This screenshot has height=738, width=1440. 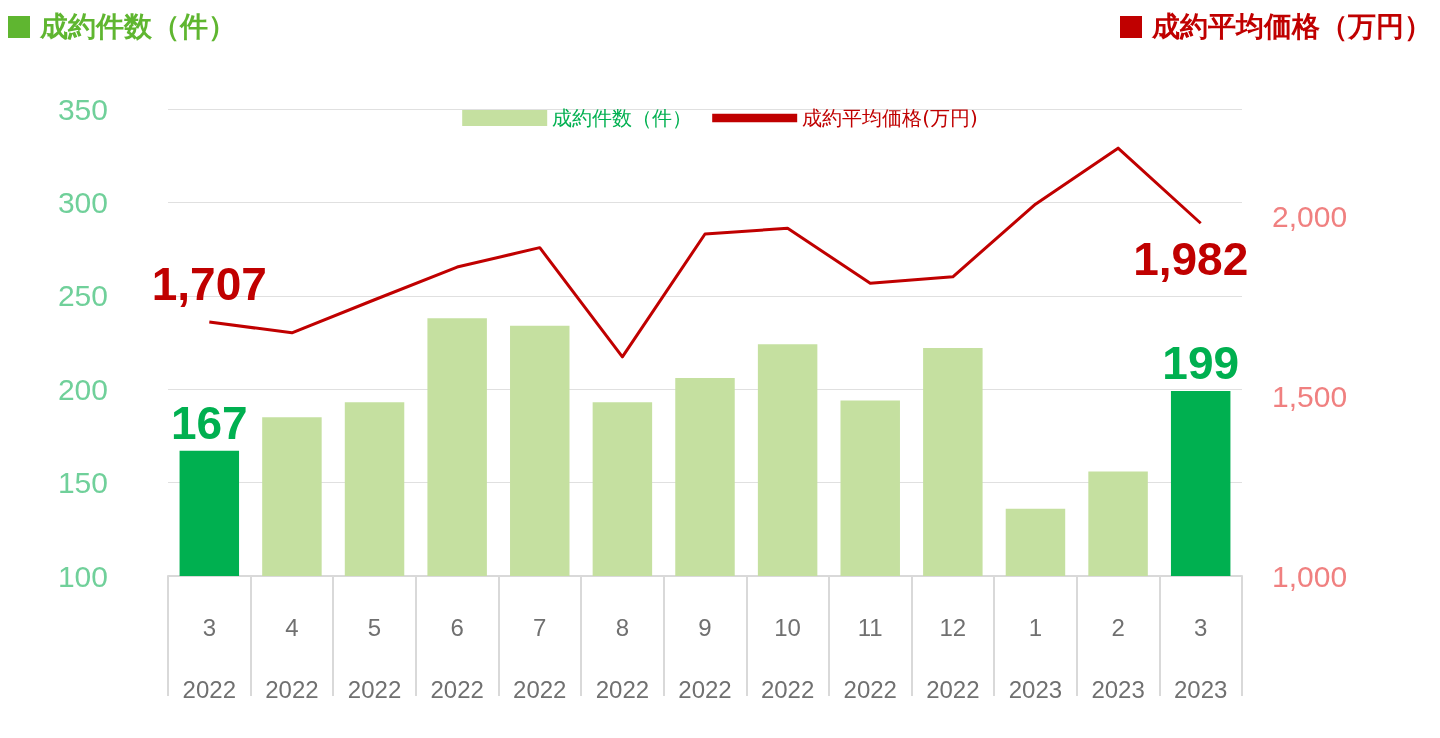 What do you see at coordinates (870, 658) in the screenshot?
I see `category-label: 11 2022` at bounding box center [870, 658].